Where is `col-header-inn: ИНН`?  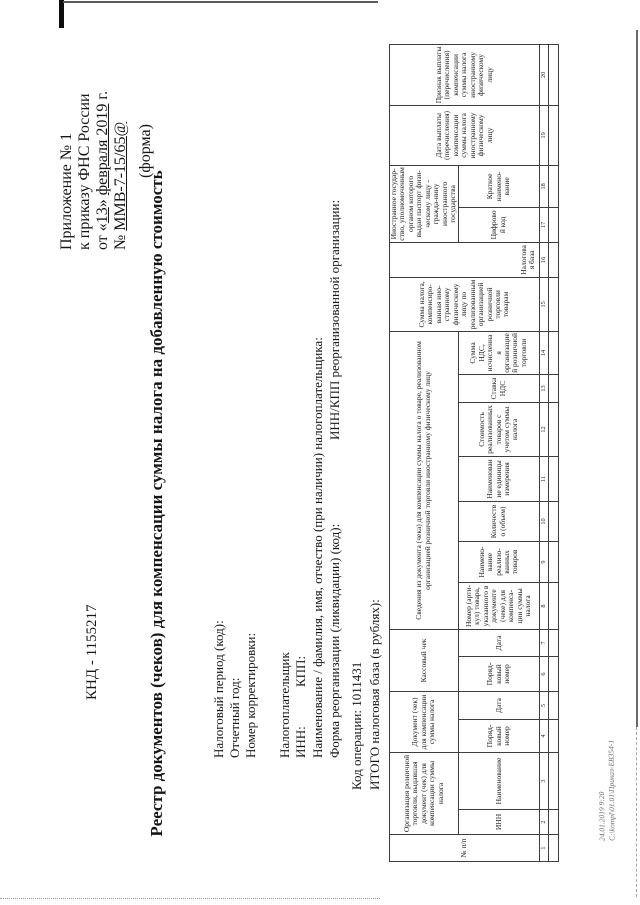 col-header-inn: ИНН is located at coordinates (499, 822).